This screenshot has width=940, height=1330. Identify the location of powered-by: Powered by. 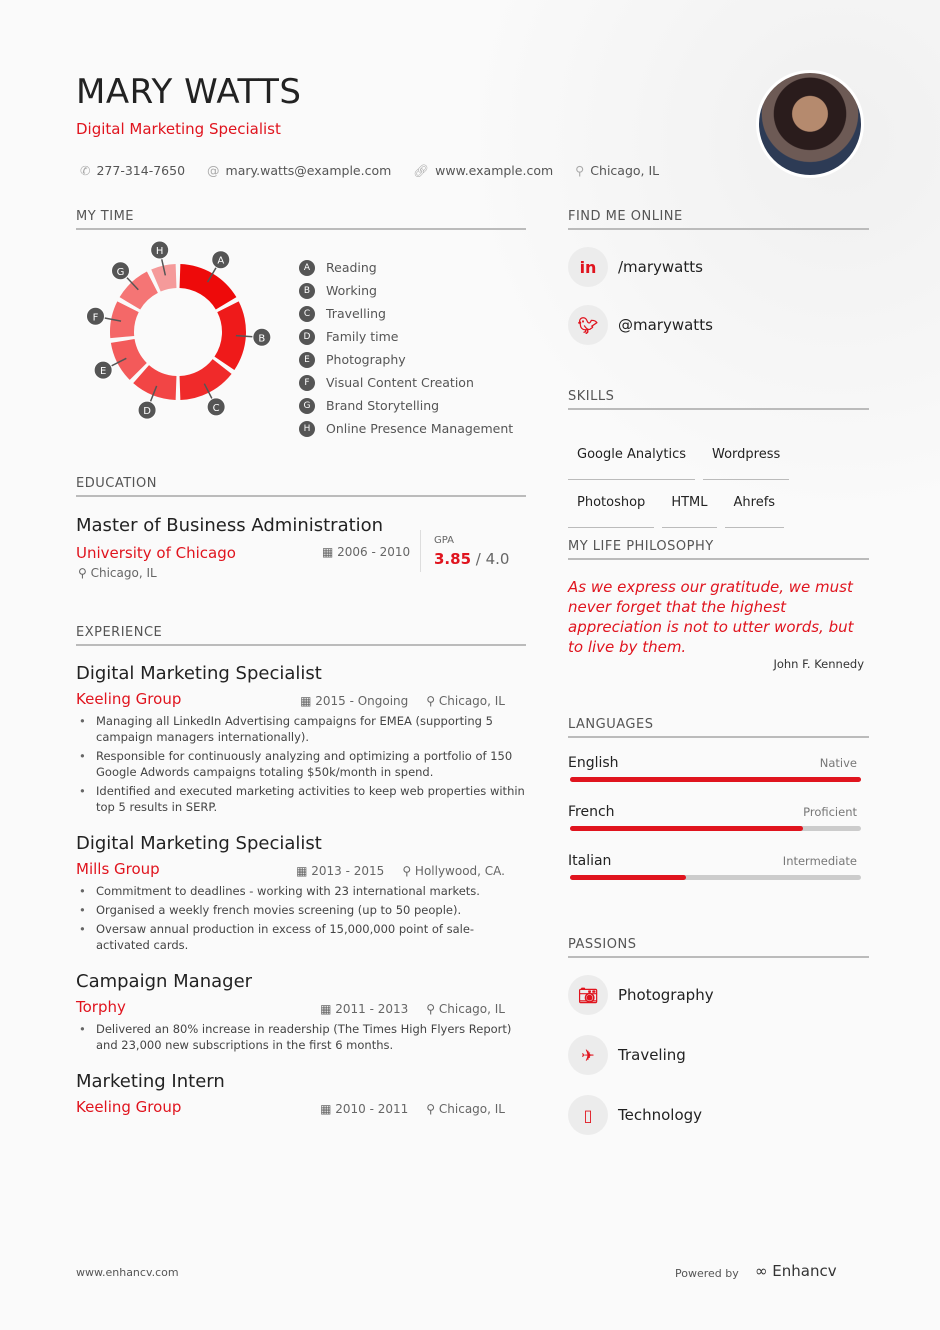
(707, 1273).